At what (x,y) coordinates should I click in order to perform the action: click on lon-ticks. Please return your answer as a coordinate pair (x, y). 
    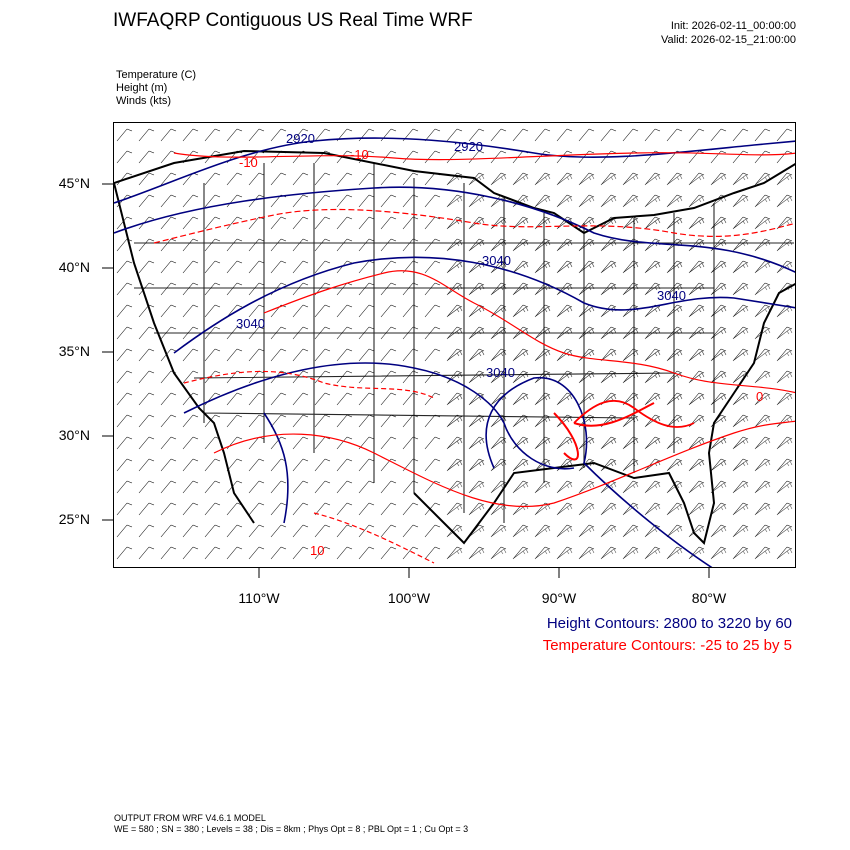
    Looking at the image, I should click on (484, 573).